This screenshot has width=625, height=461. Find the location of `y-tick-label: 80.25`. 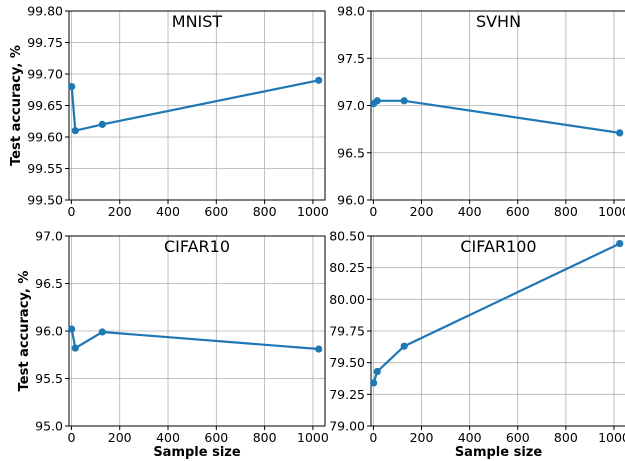

y-tick-label: 80.25 is located at coordinates (347, 267).